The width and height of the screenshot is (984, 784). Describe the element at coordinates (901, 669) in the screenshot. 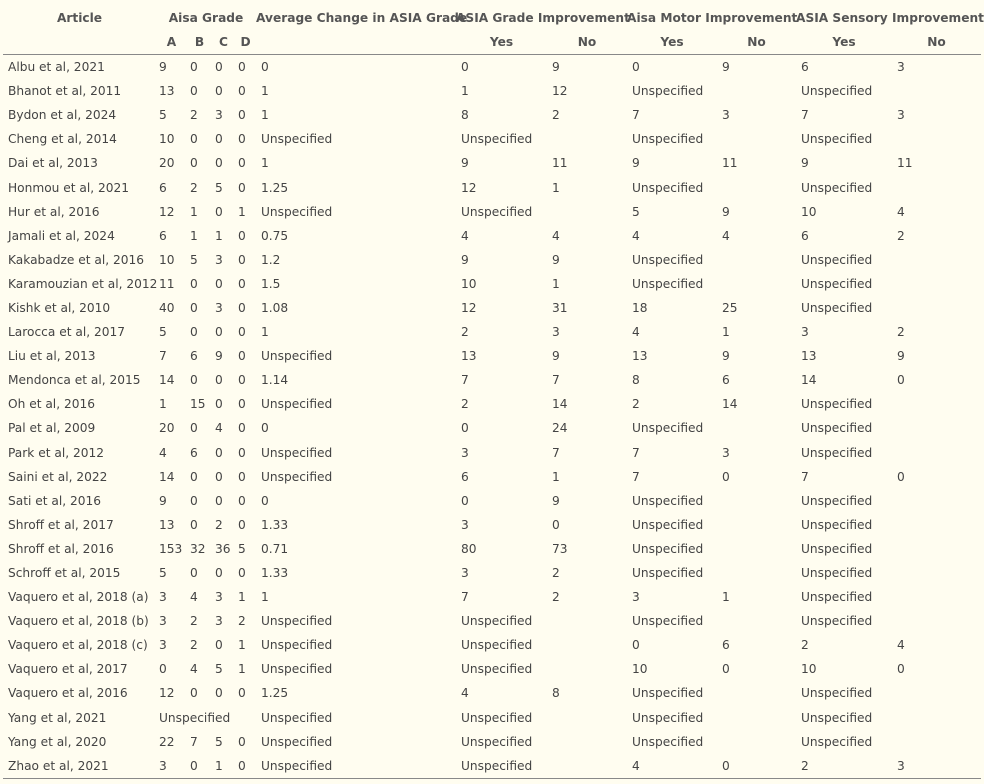

I see `cell-sensory-no: 0` at that location.